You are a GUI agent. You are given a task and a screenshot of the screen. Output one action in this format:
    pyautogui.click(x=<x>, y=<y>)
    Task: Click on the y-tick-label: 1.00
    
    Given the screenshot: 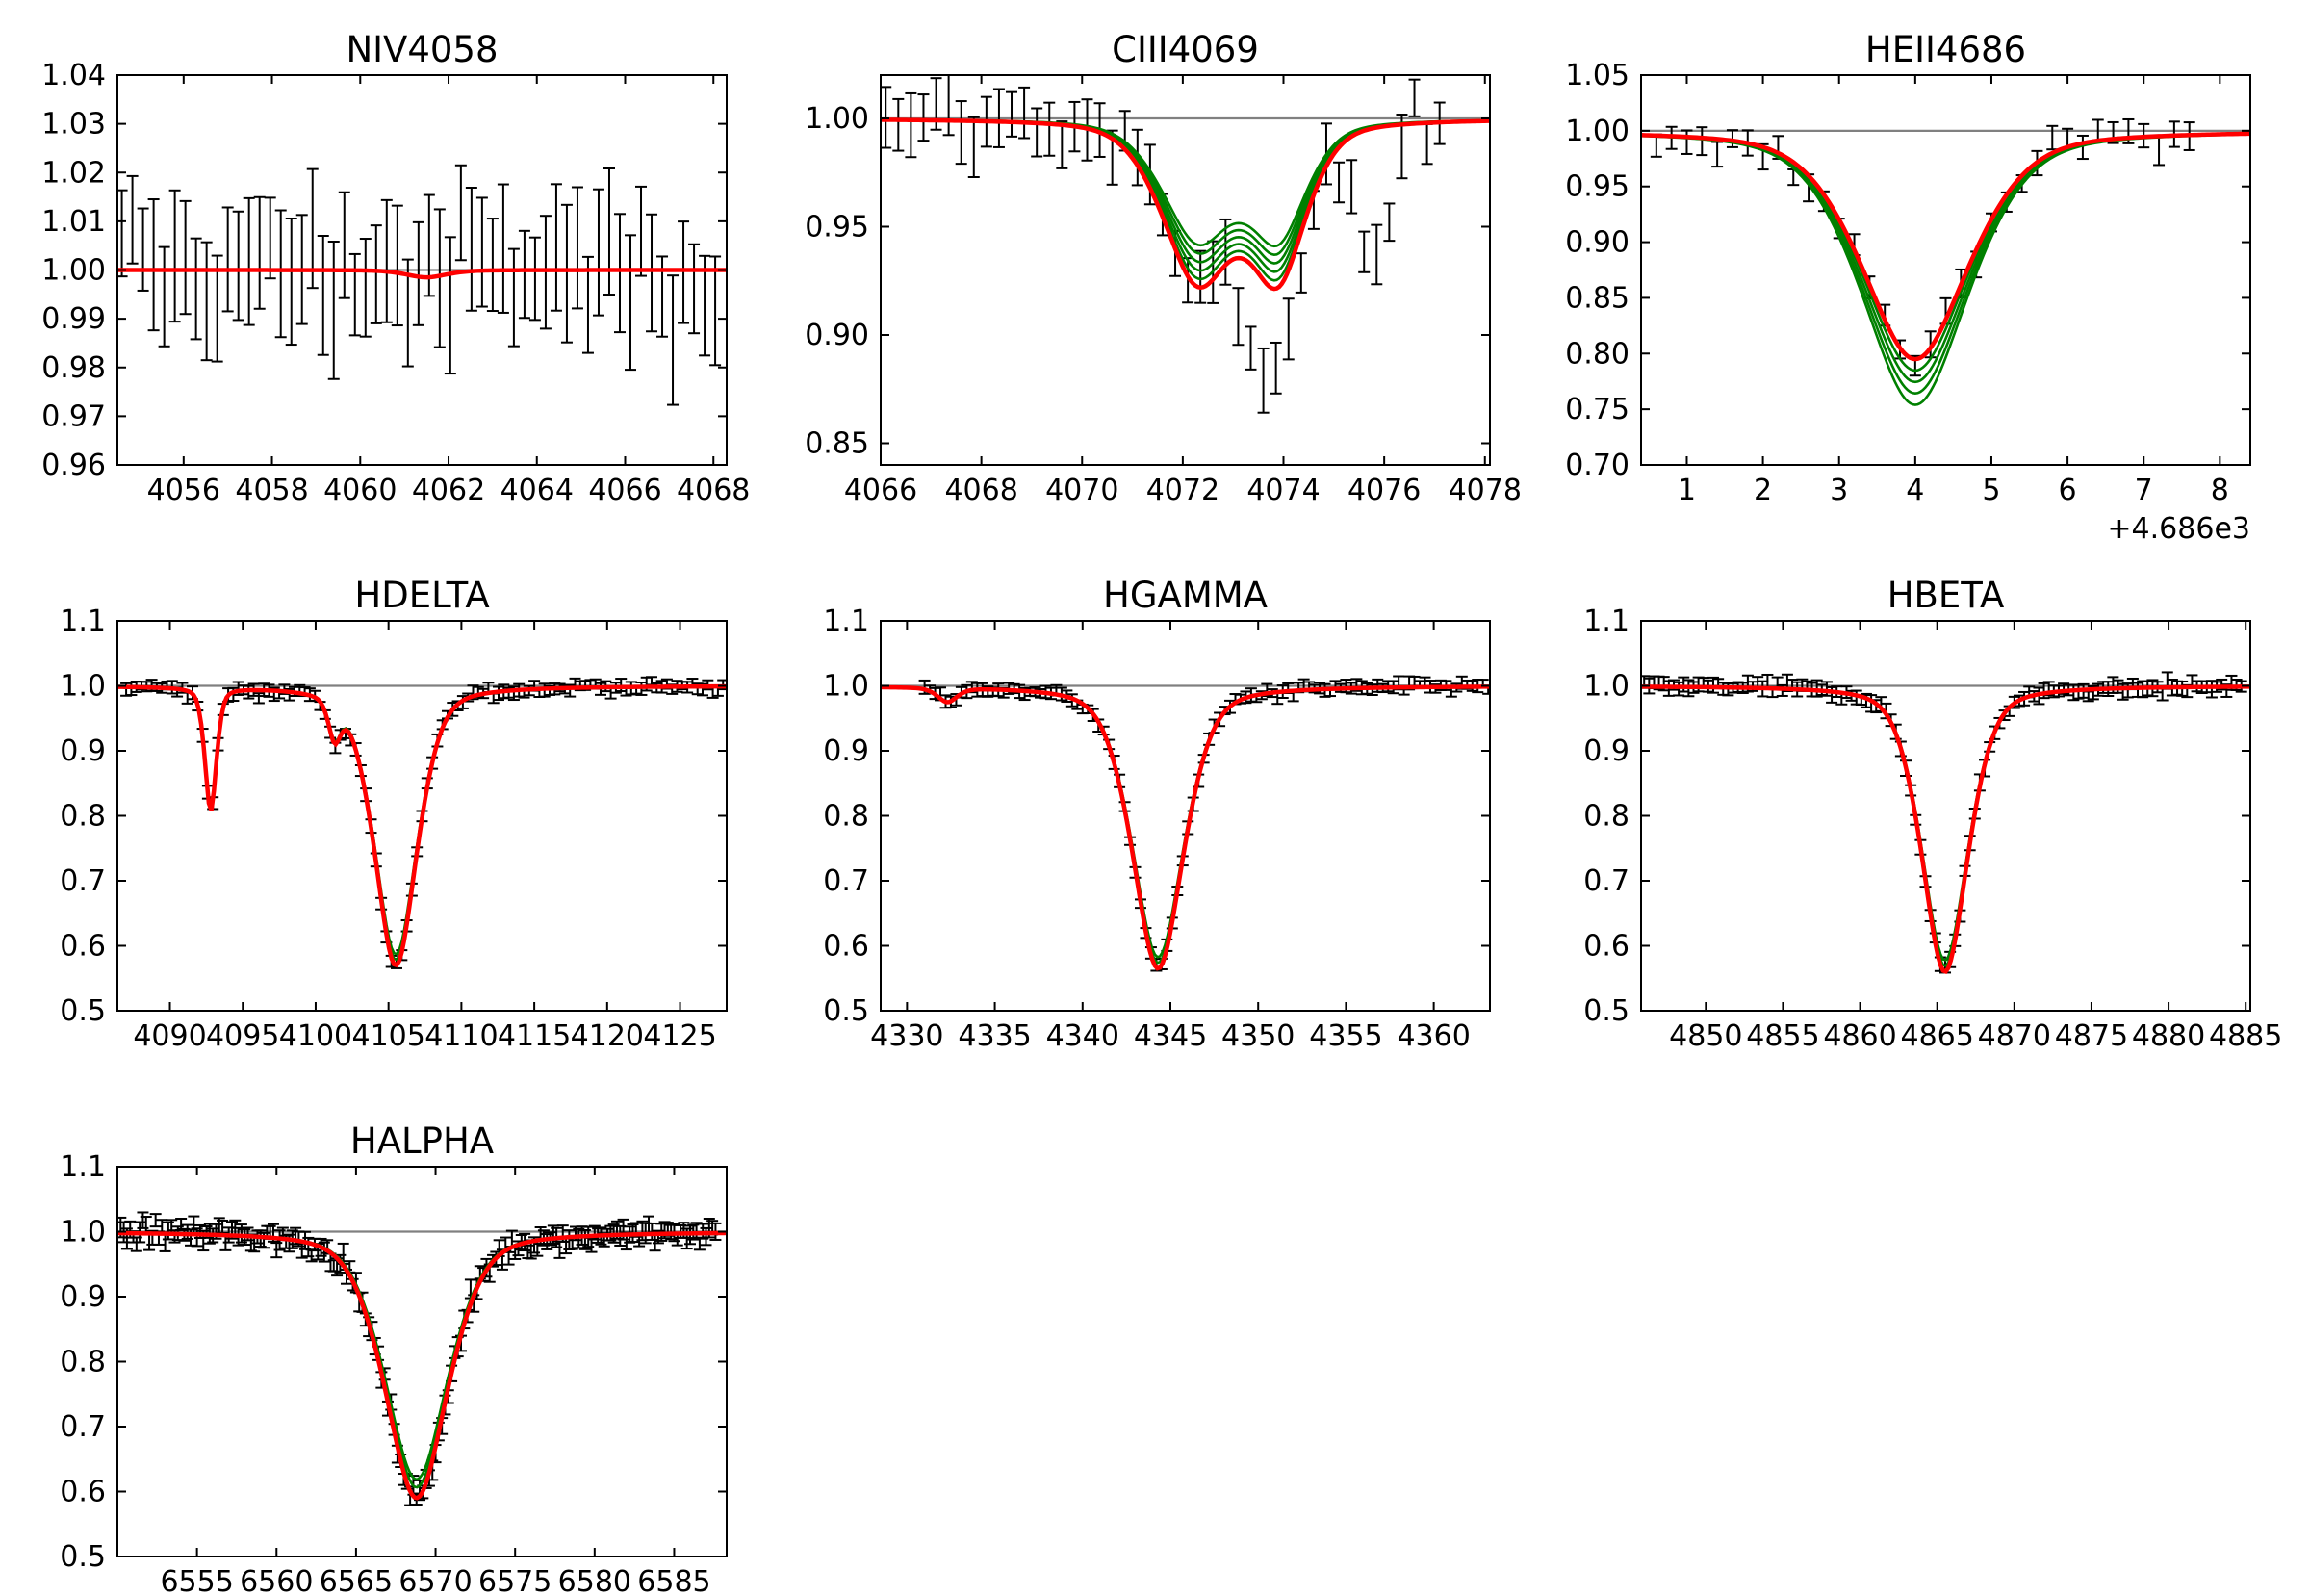 What is the action you would take?
    pyautogui.click(x=837, y=119)
    